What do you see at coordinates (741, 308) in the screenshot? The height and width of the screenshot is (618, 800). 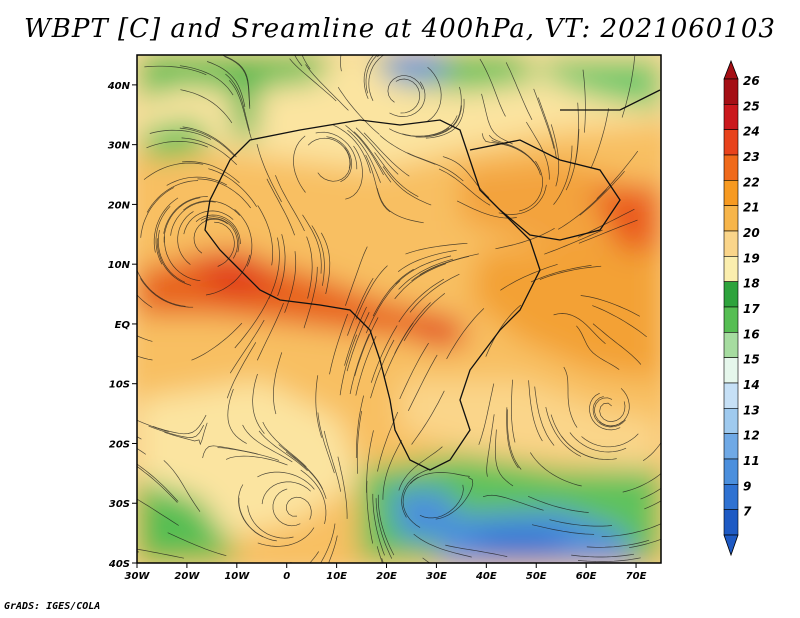 I see `colorbar-legend: 26 25 24 23 22 21 20 19 18 17 16 15 14 13 12 11 9 7` at bounding box center [741, 308].